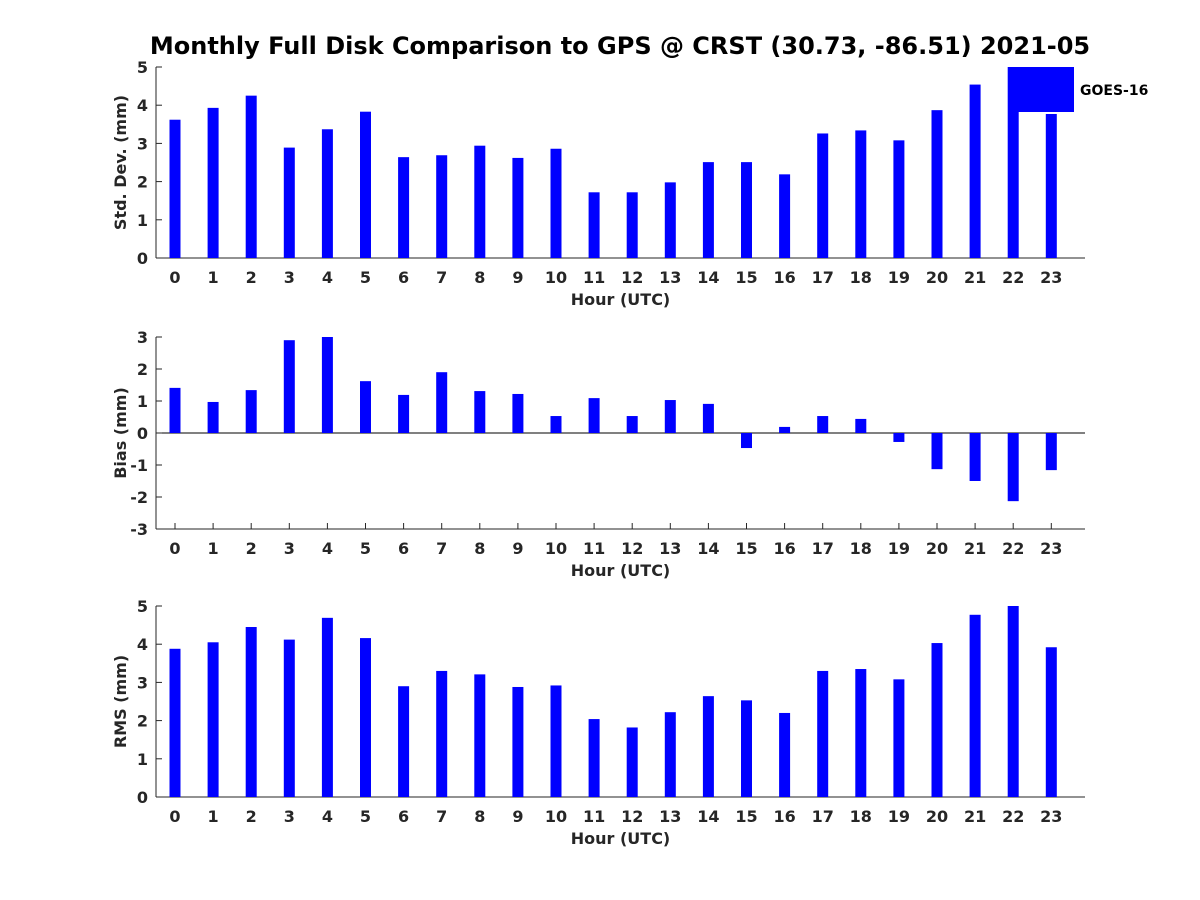  Describe the element at coordinates (120, 701) in the screenshot. I see `y-axis-label: RMS (mm)` at that location.